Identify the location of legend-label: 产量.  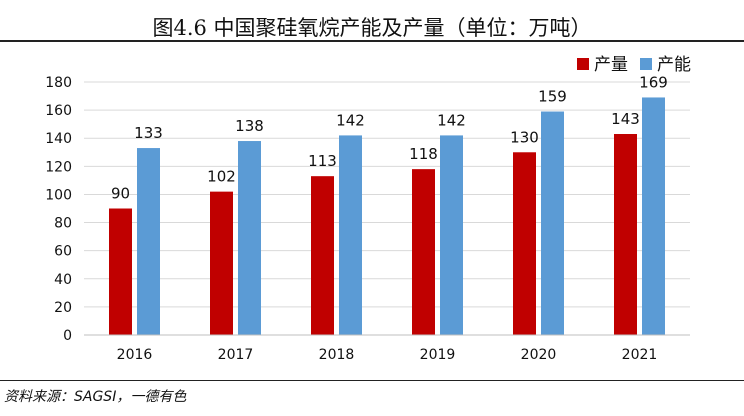
(611, 65).